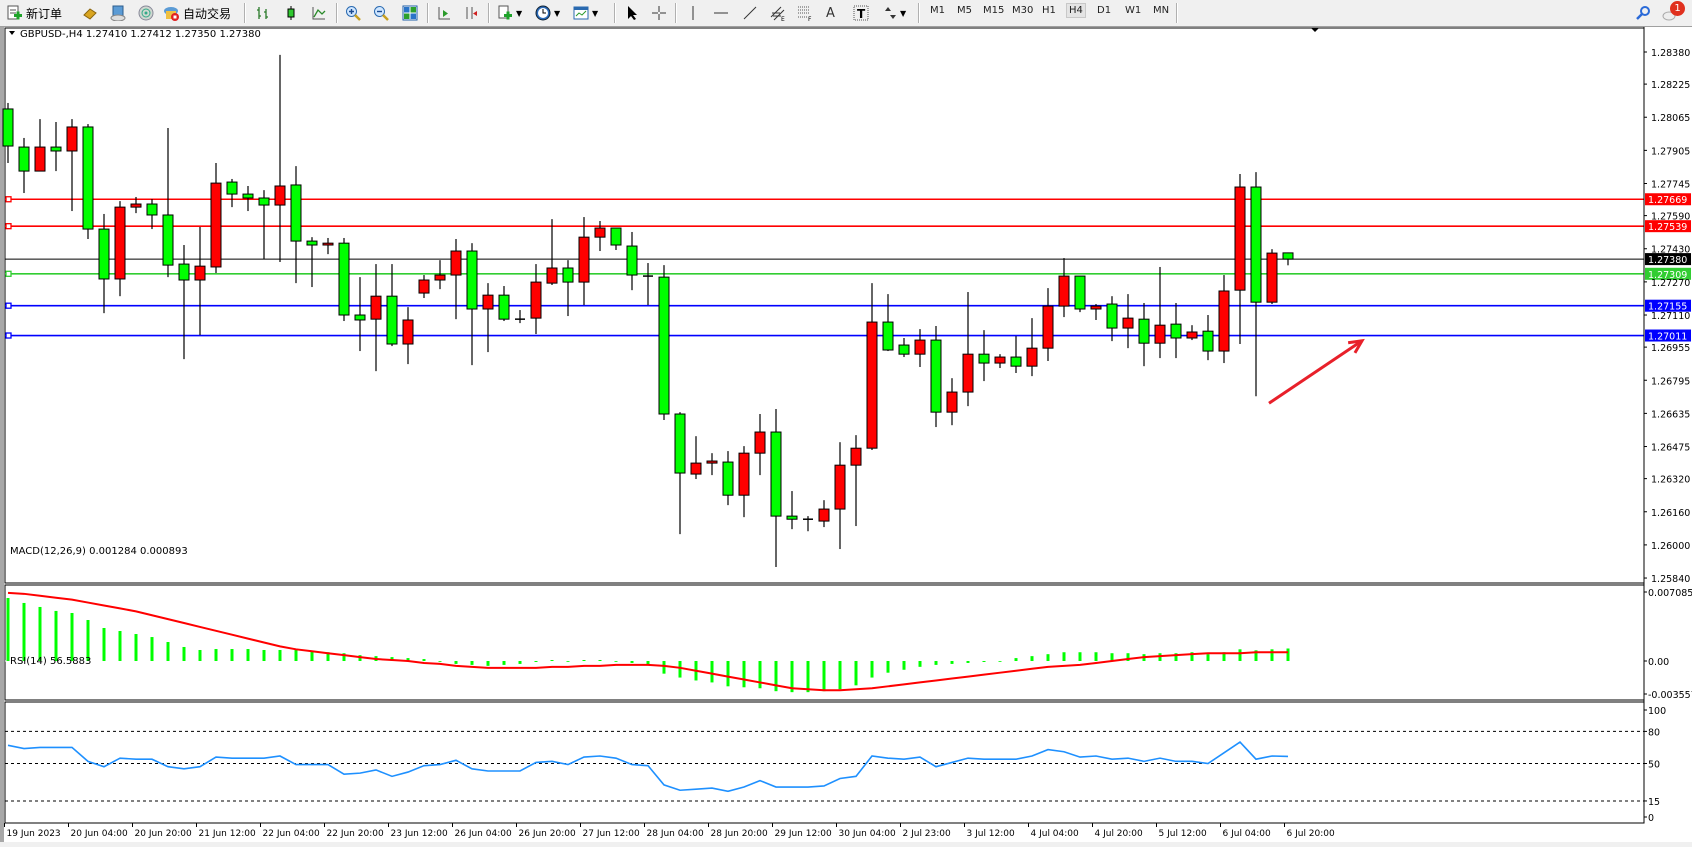 This screenshot has width=1692, height=847. I want to click on vertical-line-tool, so click(693, 13).